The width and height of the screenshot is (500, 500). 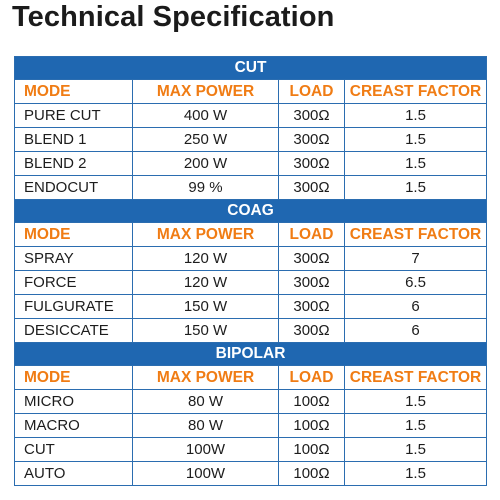 What do you see at coordinates (73, 425) in the screenshot?
I see `table-cell: MACRO` at bounding box center [73, 425].